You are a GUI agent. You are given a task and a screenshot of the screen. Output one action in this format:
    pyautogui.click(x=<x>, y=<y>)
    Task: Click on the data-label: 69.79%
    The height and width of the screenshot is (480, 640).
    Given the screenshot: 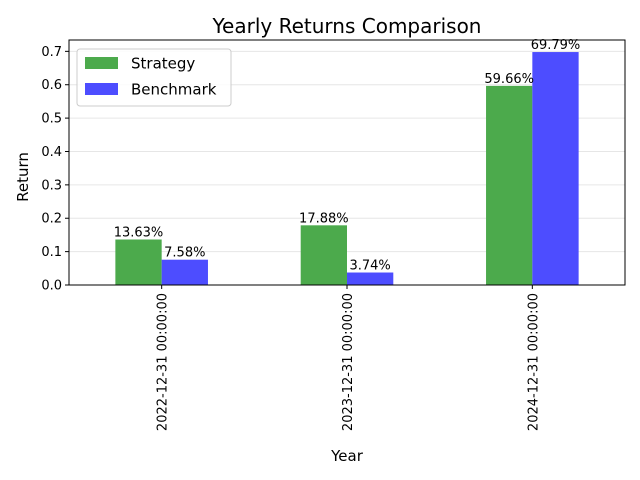 What is the action you would take?
    pyautogui.click(x=556, y=45)
    